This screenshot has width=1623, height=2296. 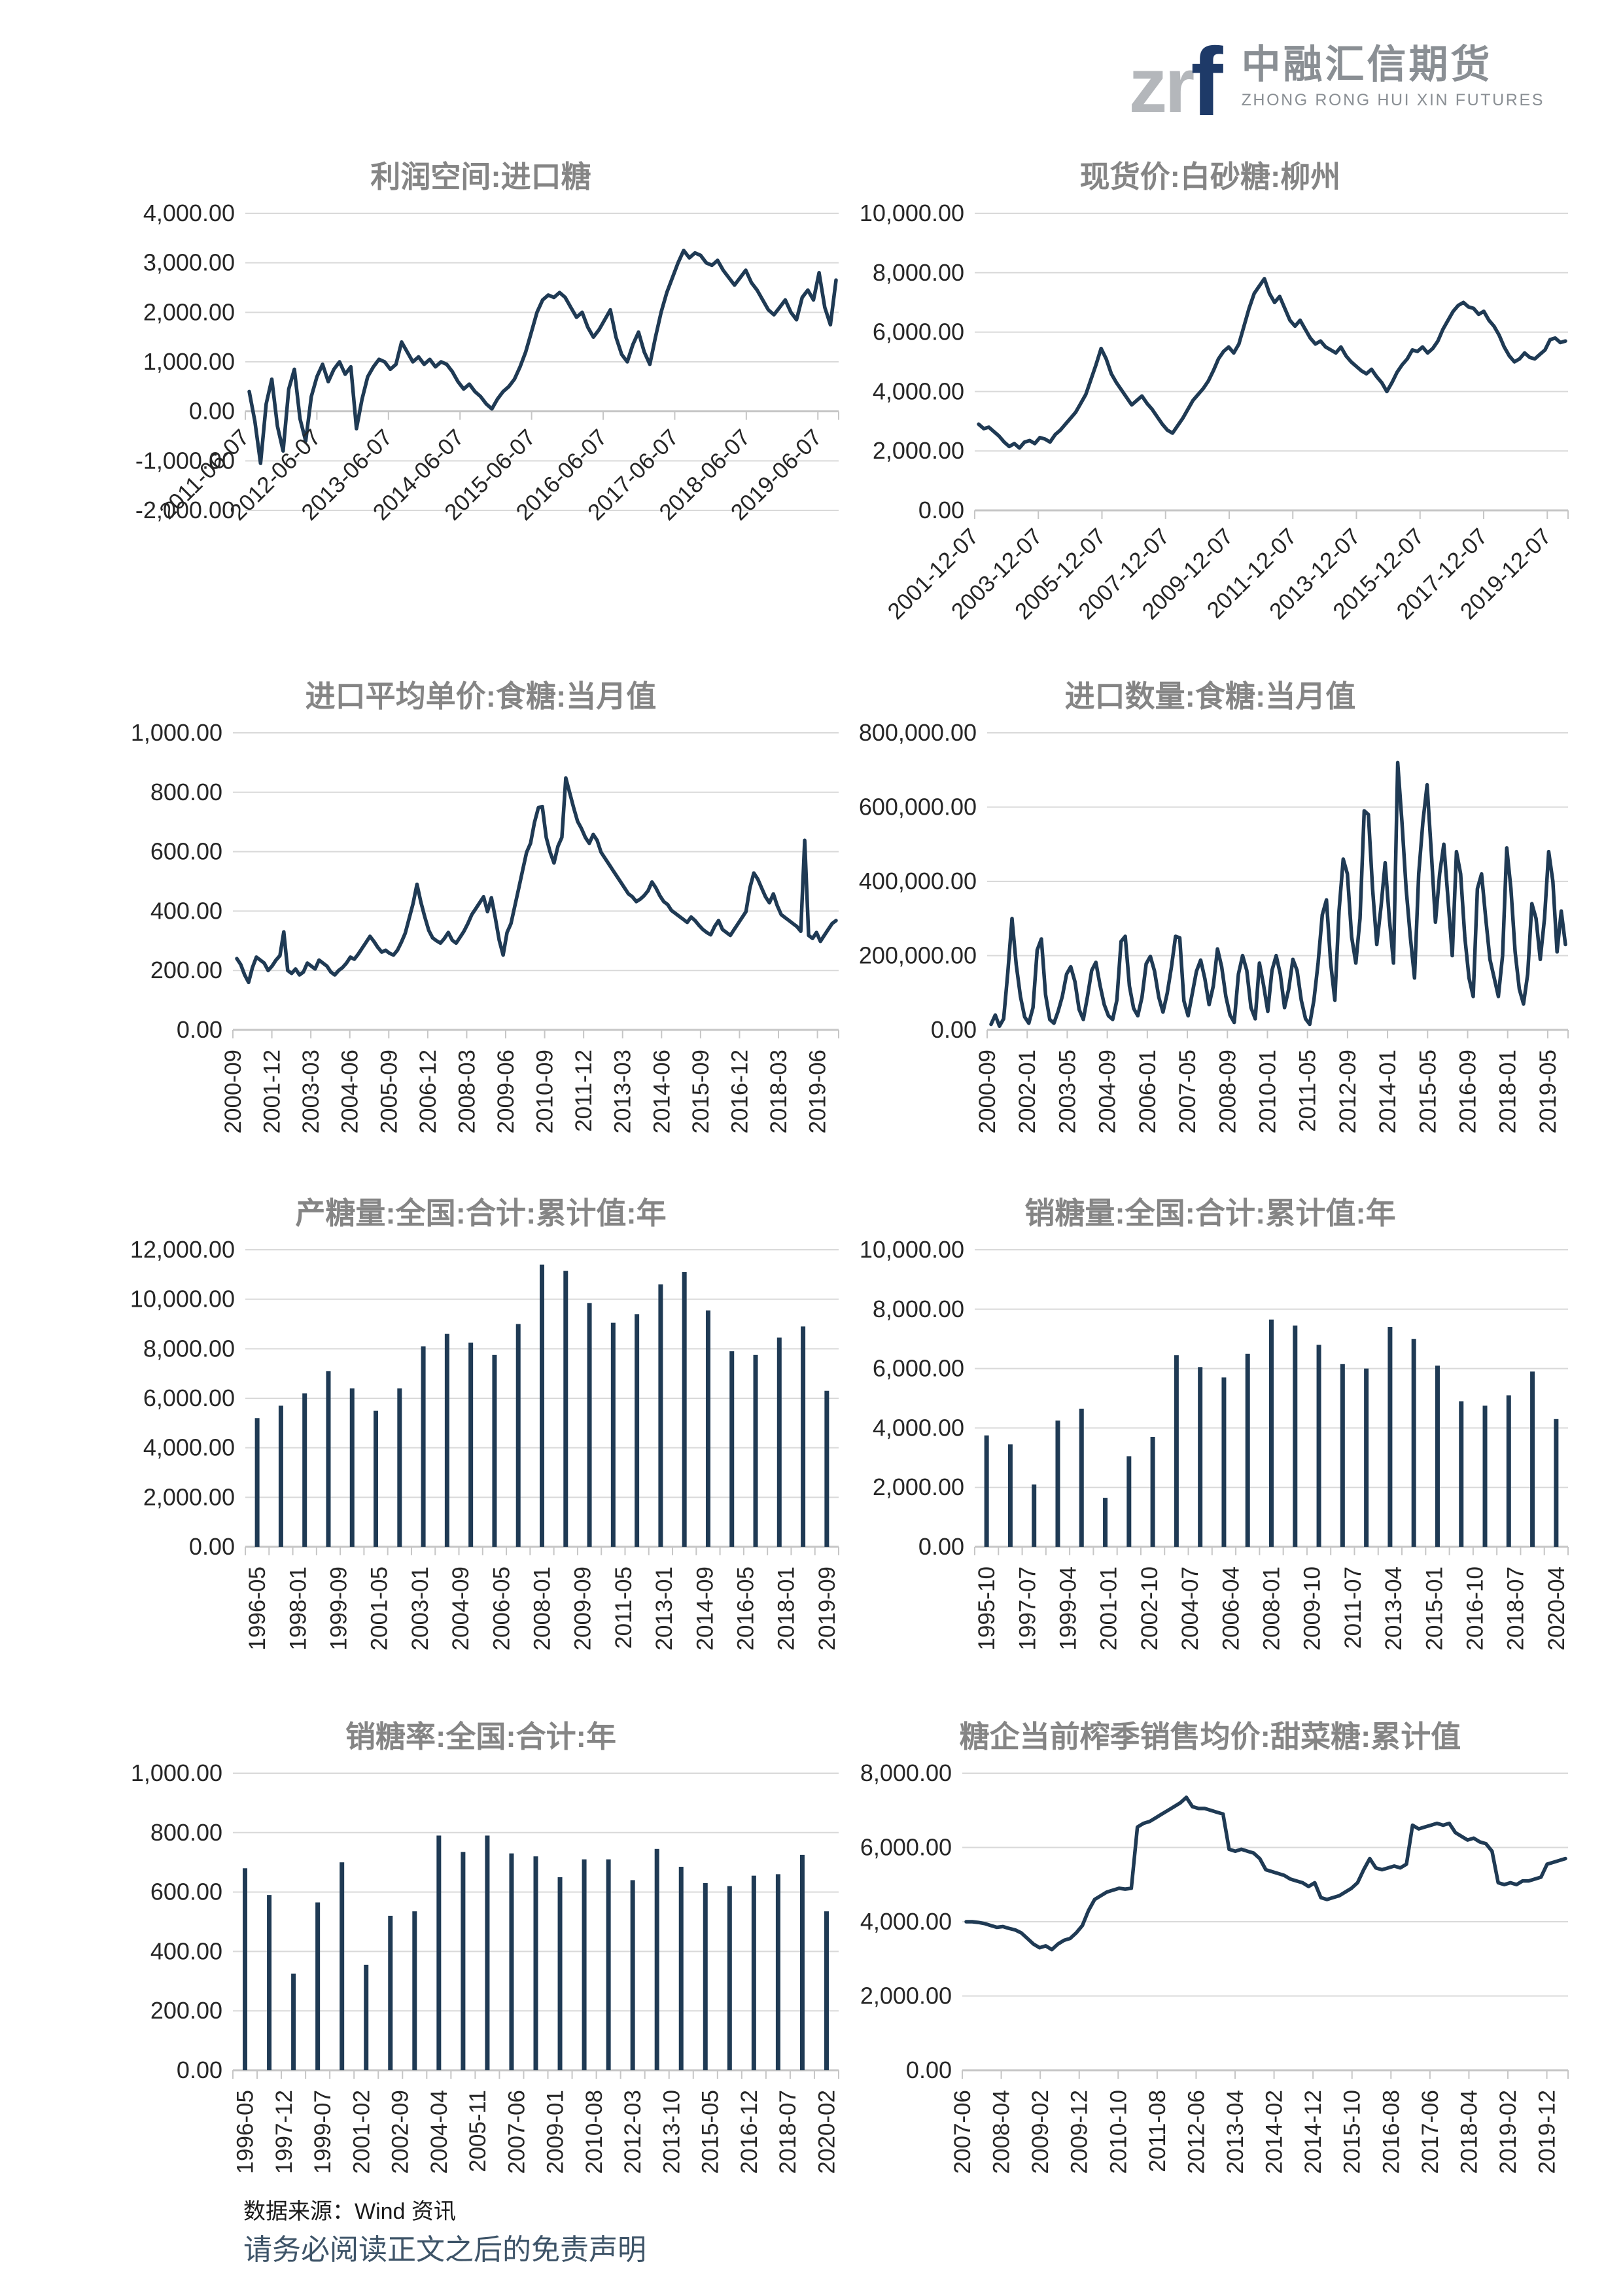 What do you see at coordinates (1210, 177) in the screenshot?
I see `chart-title: 现货价:白砂糖:柳州` at bounding box center [1210, 177].